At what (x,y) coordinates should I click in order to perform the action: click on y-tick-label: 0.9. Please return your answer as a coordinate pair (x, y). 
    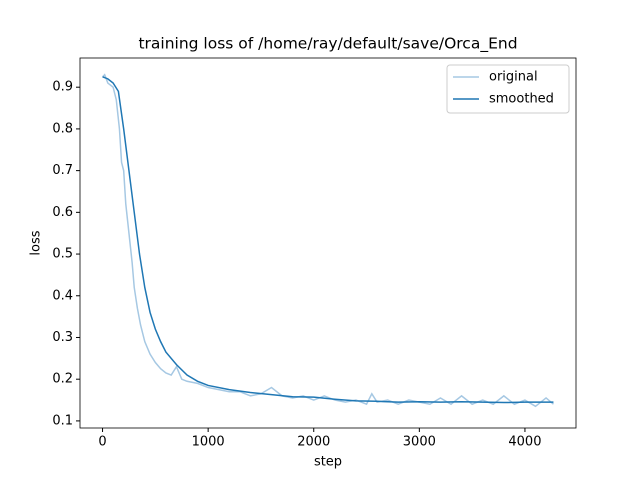
    Looking at the image, I should click on (62, 87).